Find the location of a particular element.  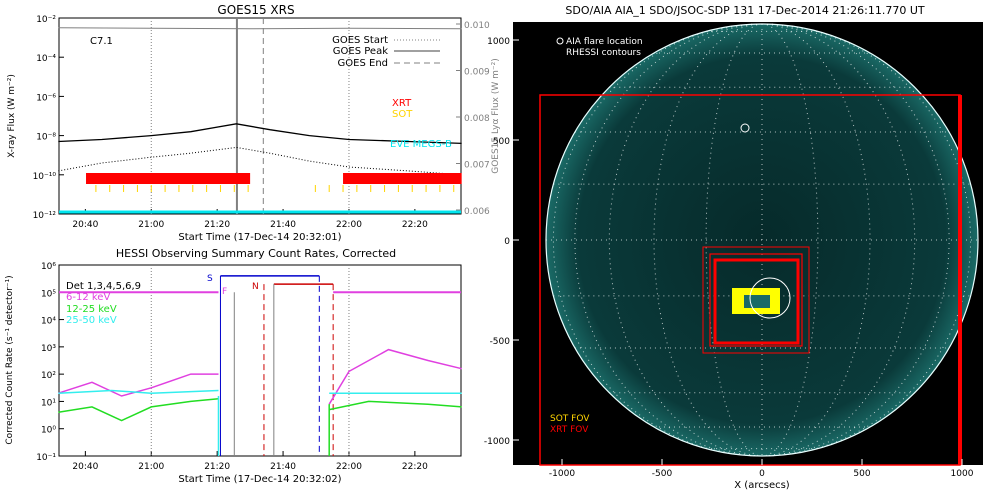

hessi-x-tick-label: 22:20 is located at coordinates (415, 467).